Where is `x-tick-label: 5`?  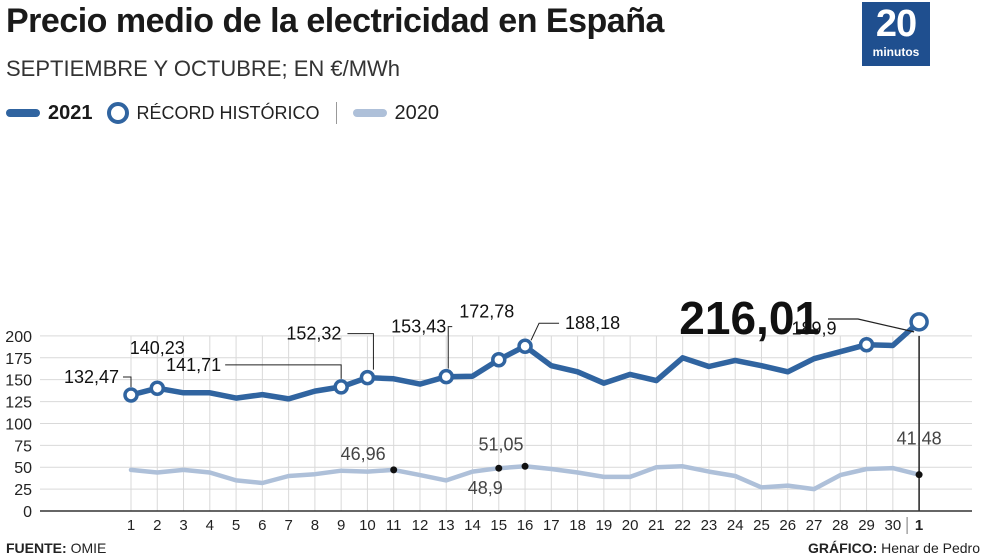 x-tick-label: 5 is located at coordinates (236, 525).